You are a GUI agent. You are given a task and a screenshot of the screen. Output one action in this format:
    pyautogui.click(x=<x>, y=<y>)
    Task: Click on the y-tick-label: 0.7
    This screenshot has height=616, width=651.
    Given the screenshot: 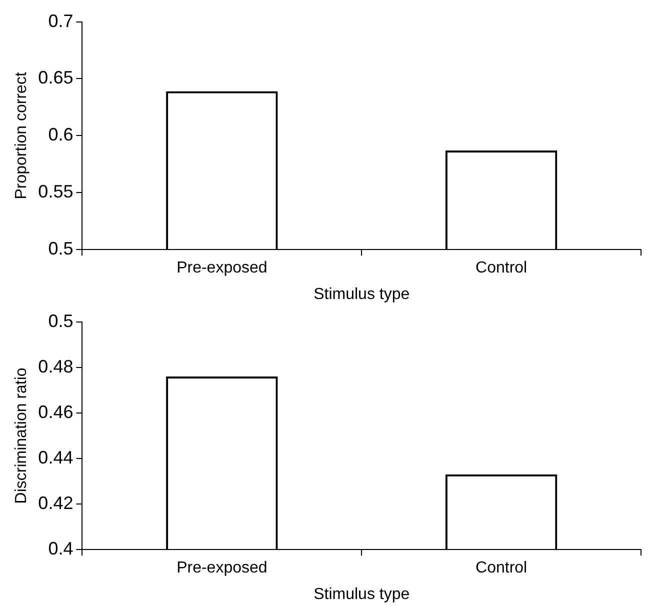 What is the action you would take?
    pyautogui.click(x=61, y=20)
    